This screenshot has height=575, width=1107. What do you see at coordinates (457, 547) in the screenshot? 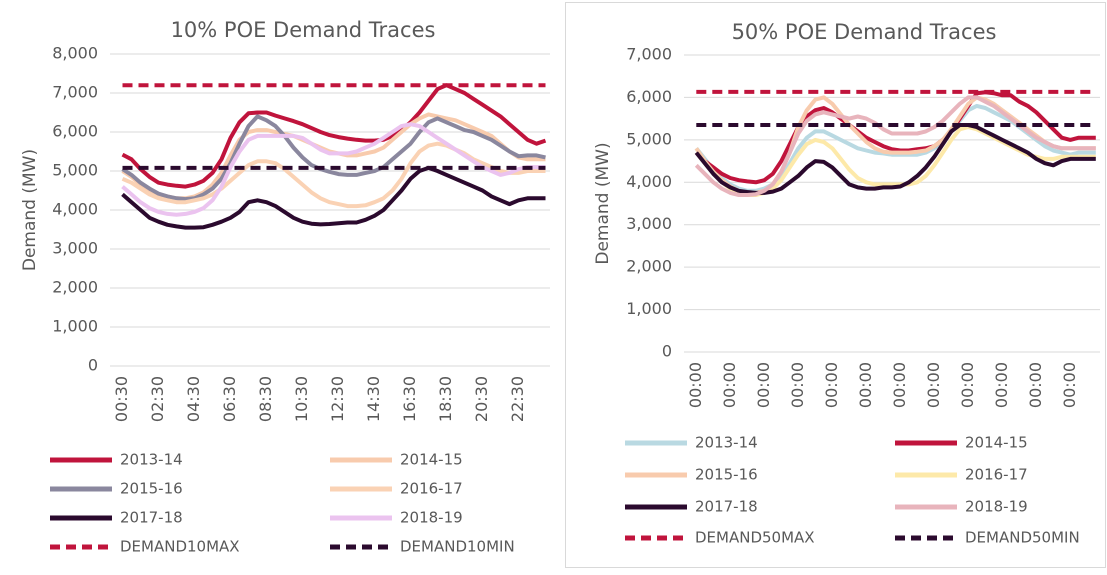
I see `legend-label: DEMAND10MIN` at bounding box center [457, 547].